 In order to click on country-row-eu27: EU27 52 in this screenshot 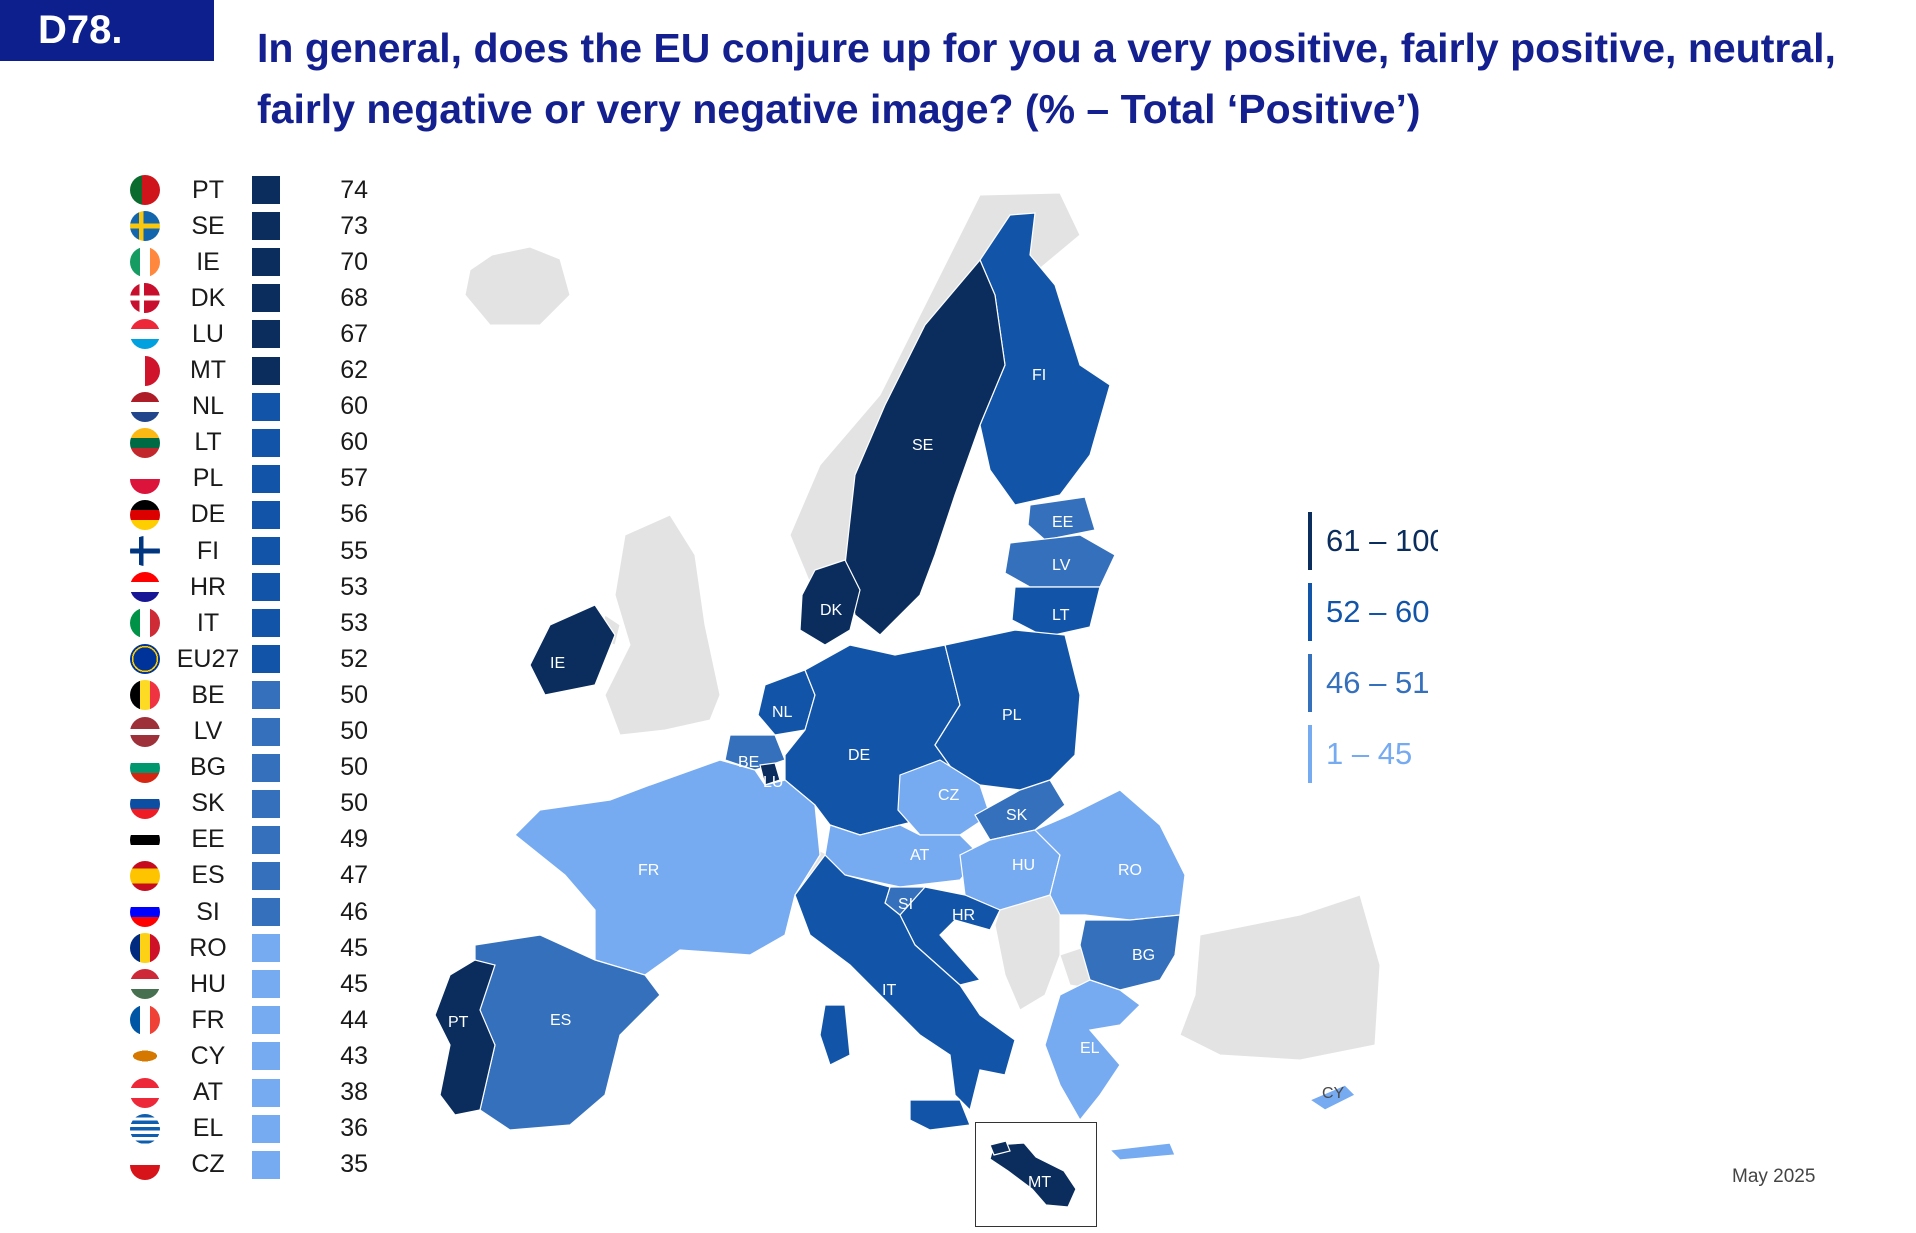, I will do `click(250, 659)`.